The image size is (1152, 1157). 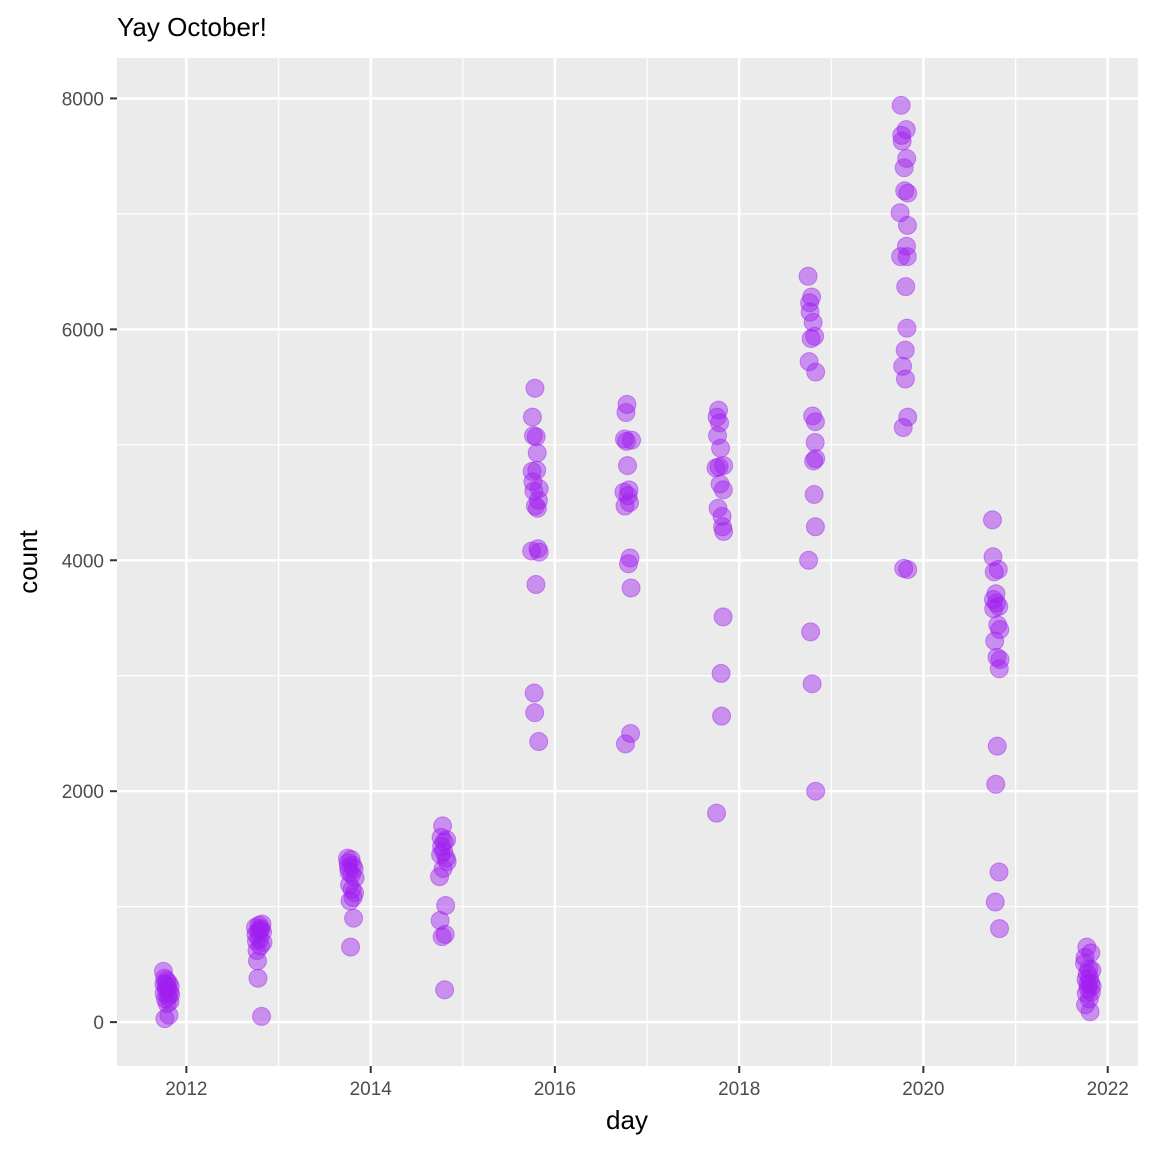 I want to click on y-tick-label: 4000, so click(x=83, y=561).